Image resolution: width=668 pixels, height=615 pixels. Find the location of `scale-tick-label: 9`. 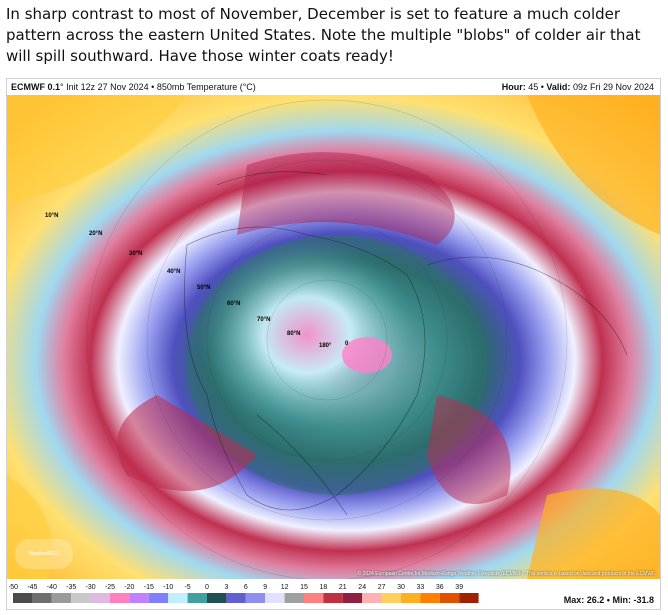

scale-tick-label: 9 is located at coordinates (265, 587).